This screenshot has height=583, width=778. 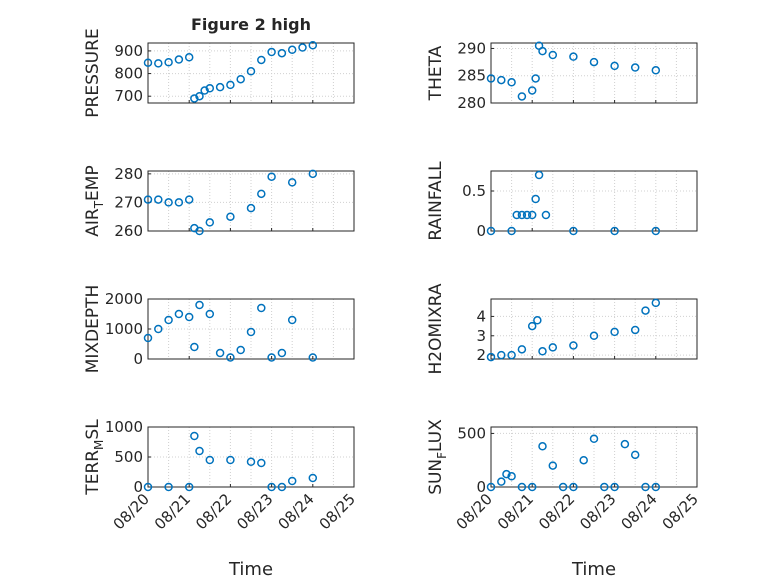 I want to click on y-tick-label: 900, so click(x=128, y=51).